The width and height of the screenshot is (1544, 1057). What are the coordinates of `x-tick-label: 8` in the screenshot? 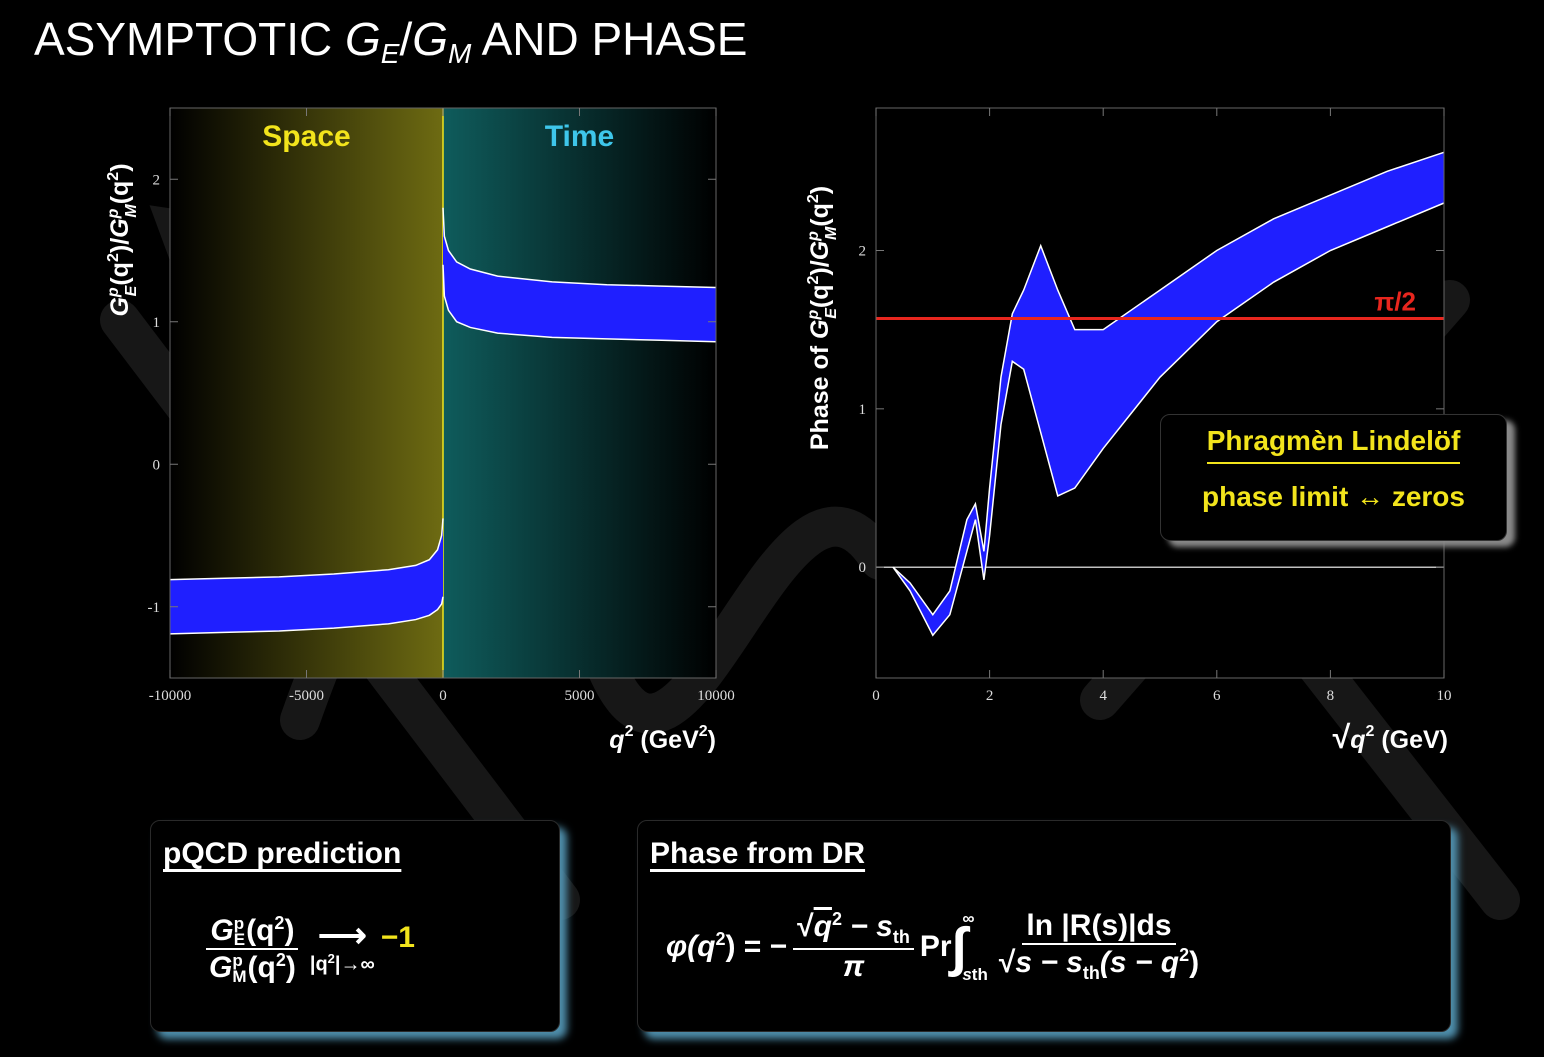 It's located at (1331, 696).